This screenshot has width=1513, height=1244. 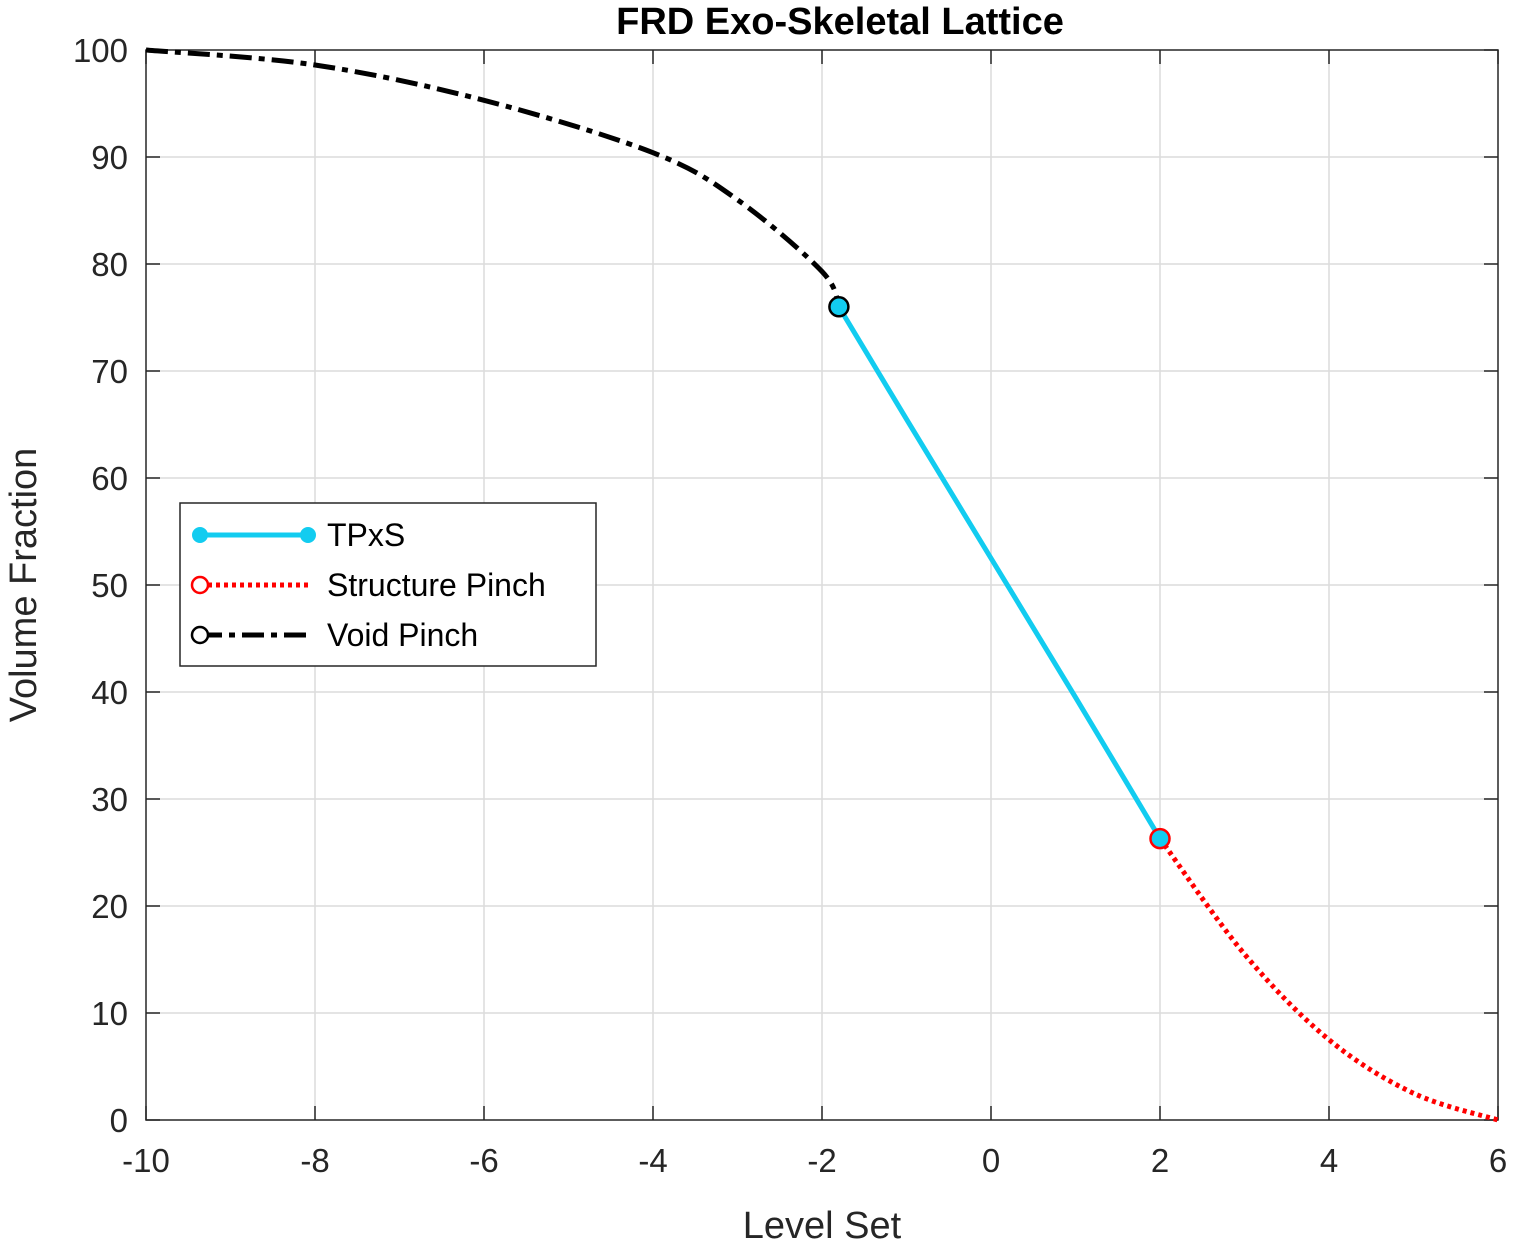 I want to click on series-line-void-pinch, so click(x=493, y=177).